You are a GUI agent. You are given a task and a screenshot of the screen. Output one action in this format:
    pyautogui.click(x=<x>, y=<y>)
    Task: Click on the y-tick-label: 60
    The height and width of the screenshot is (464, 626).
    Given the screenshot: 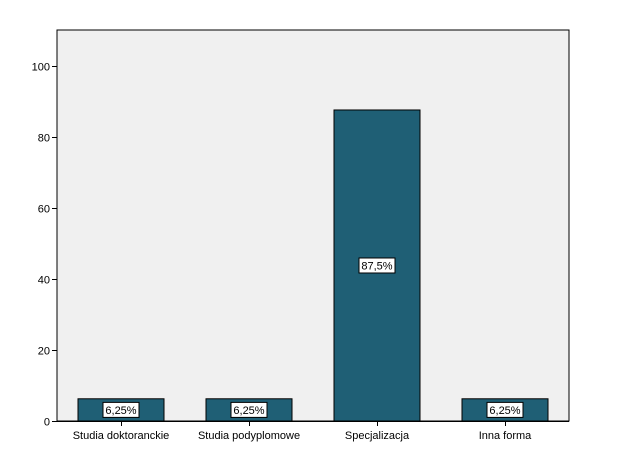 What is the action you would take?
    pyautogui.click(x=44, y=210)
    